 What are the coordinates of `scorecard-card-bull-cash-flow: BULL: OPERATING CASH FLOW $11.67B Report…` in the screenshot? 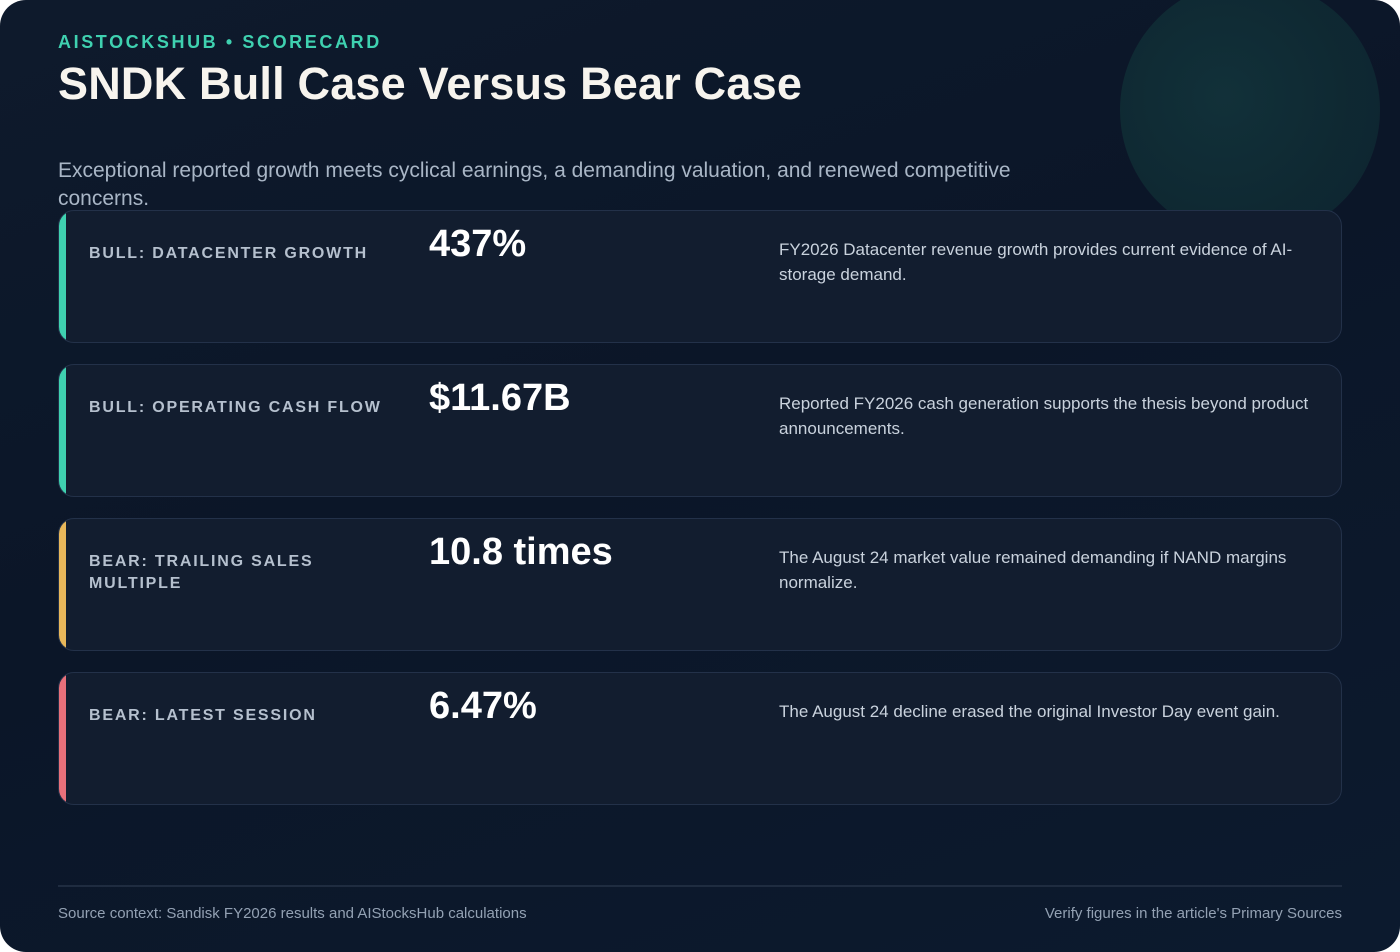 It's located at (700, 430).